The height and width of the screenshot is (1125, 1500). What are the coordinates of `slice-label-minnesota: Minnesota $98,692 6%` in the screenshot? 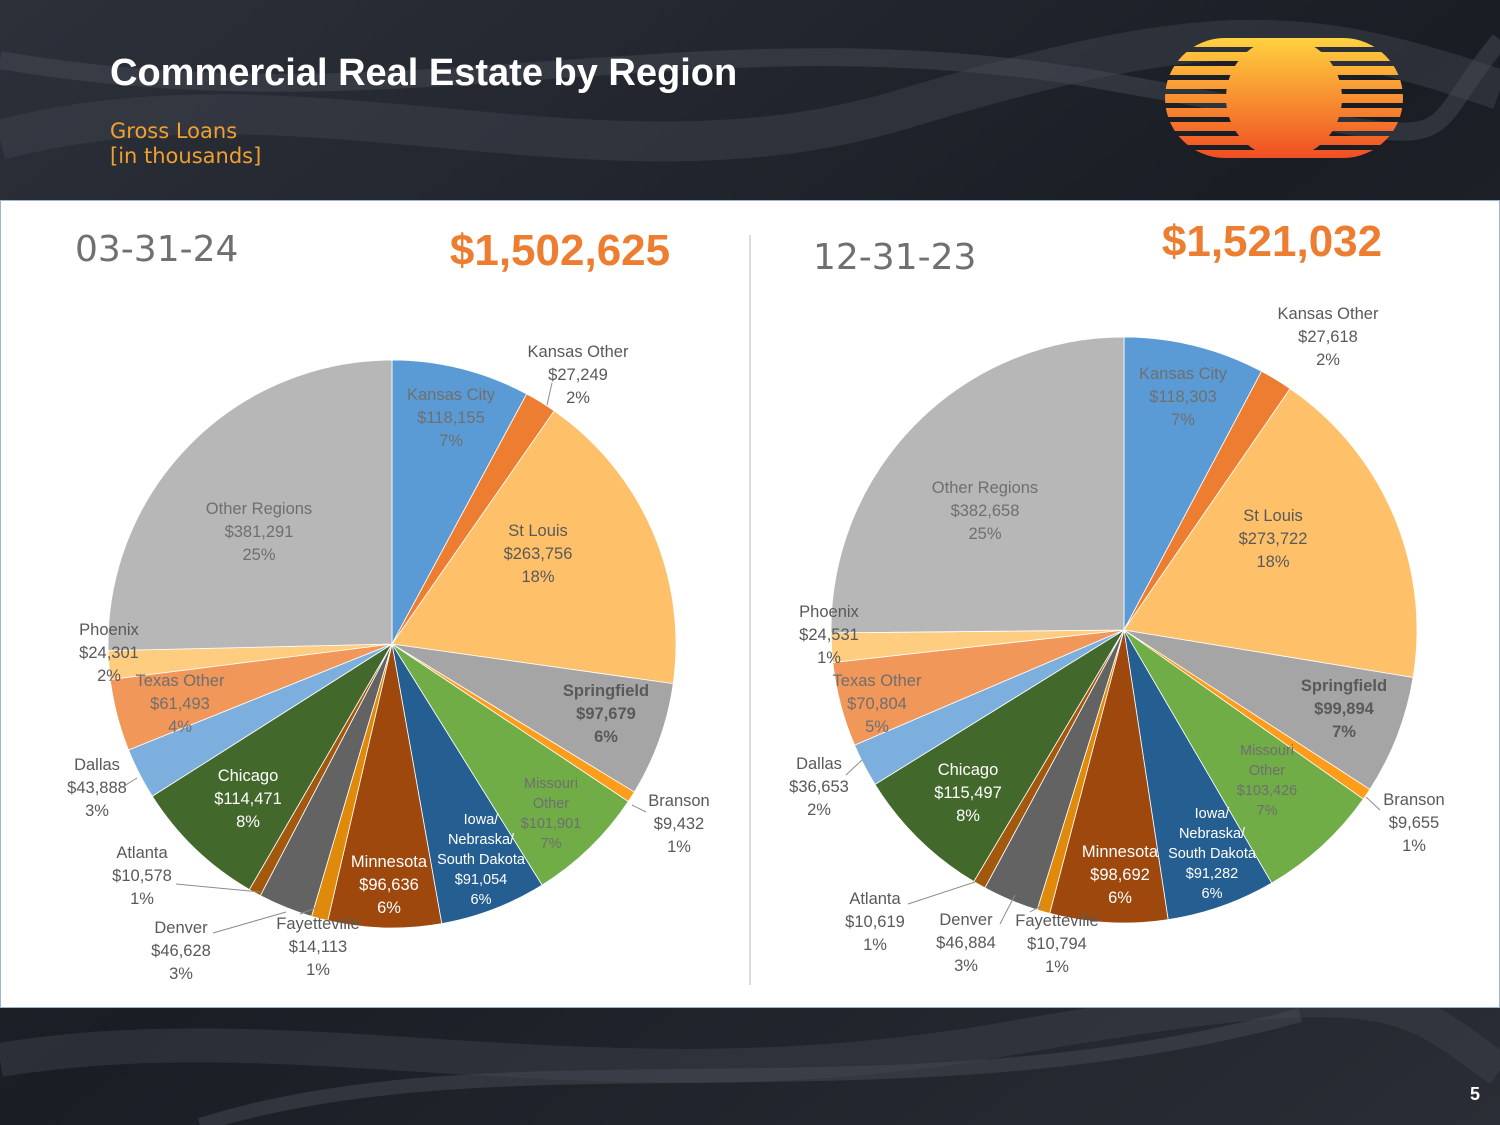 It's located at (1120, 875).